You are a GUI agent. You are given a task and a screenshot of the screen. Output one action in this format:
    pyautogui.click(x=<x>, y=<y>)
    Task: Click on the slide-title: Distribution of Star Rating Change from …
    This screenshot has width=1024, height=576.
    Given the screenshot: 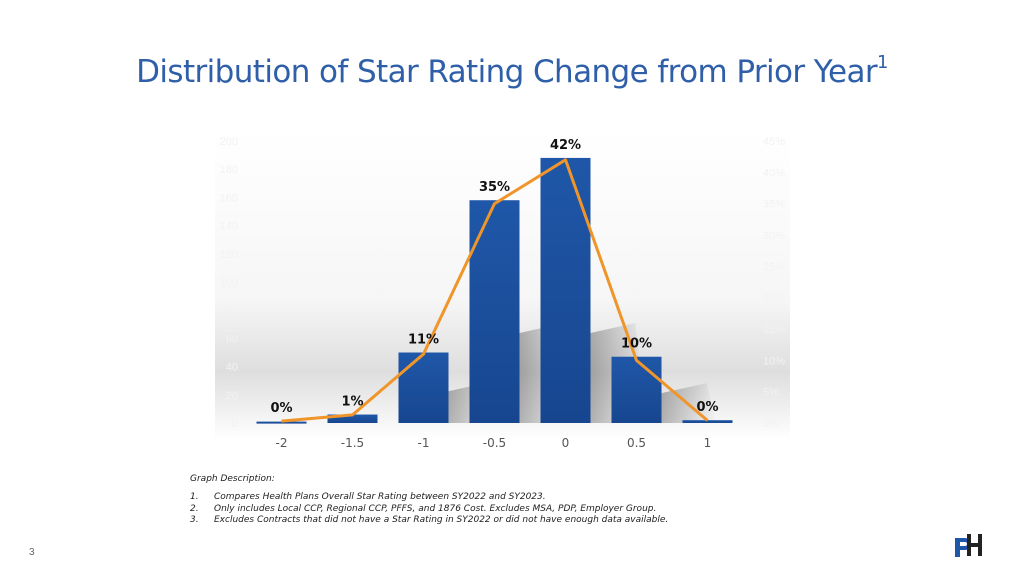 What is the action you would take?
    pyautogui.click(x=512, y=71)
    